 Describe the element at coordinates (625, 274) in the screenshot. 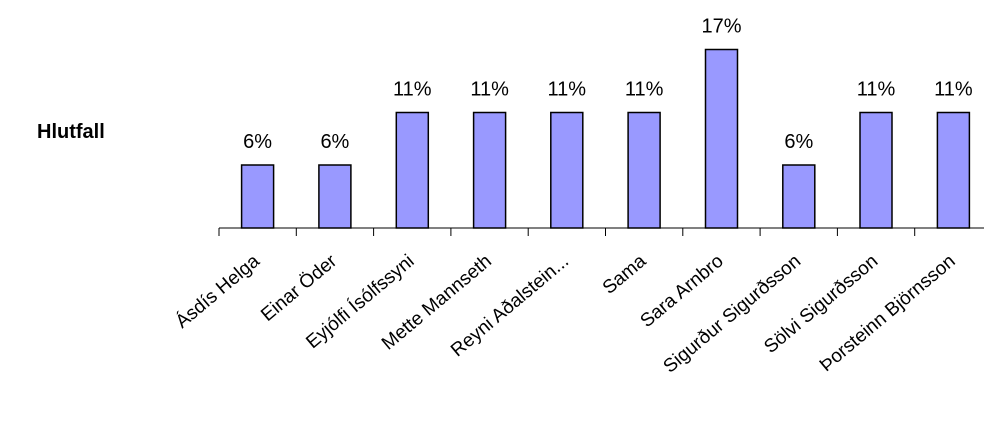

I see `x-tick-label: Sama` at that location.